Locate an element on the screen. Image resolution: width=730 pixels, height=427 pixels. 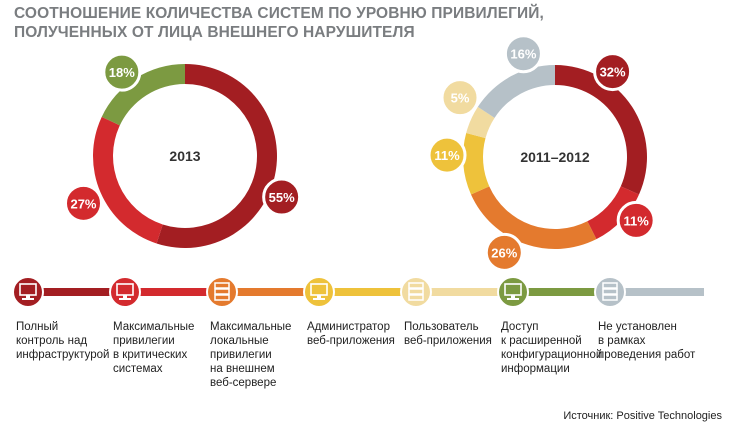
data-label: 27% is located at coordinates (83, 203).